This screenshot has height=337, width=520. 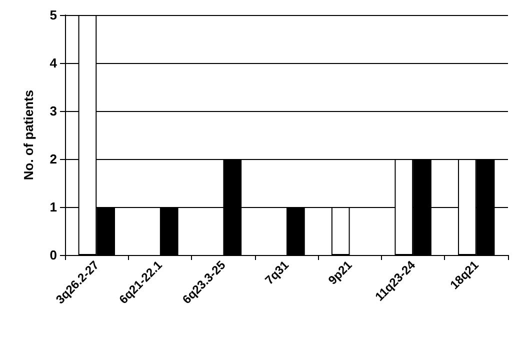 I want to click on y-axis-title: No. of patients, so click(x=28, y=135).